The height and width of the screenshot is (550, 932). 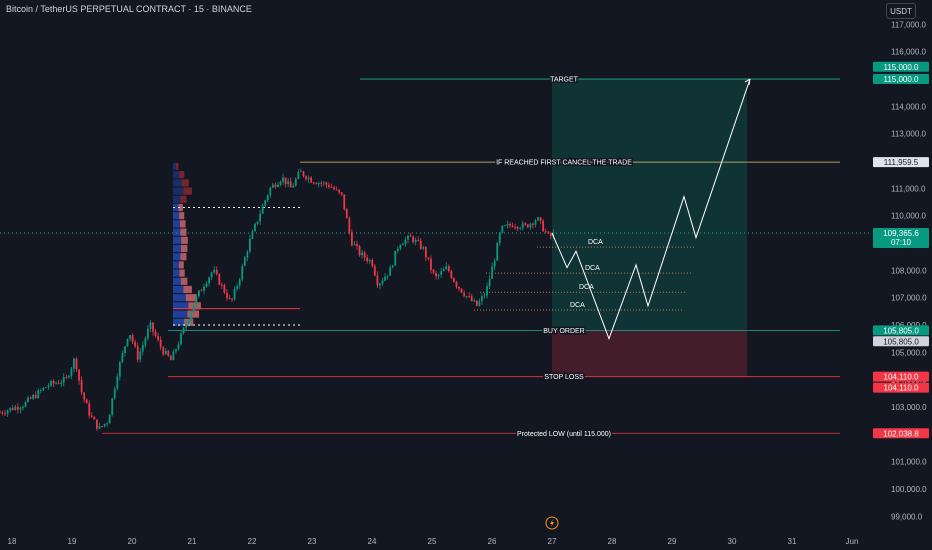 I want to click on stop-loss-price-tag, so click(x=901, y=376).